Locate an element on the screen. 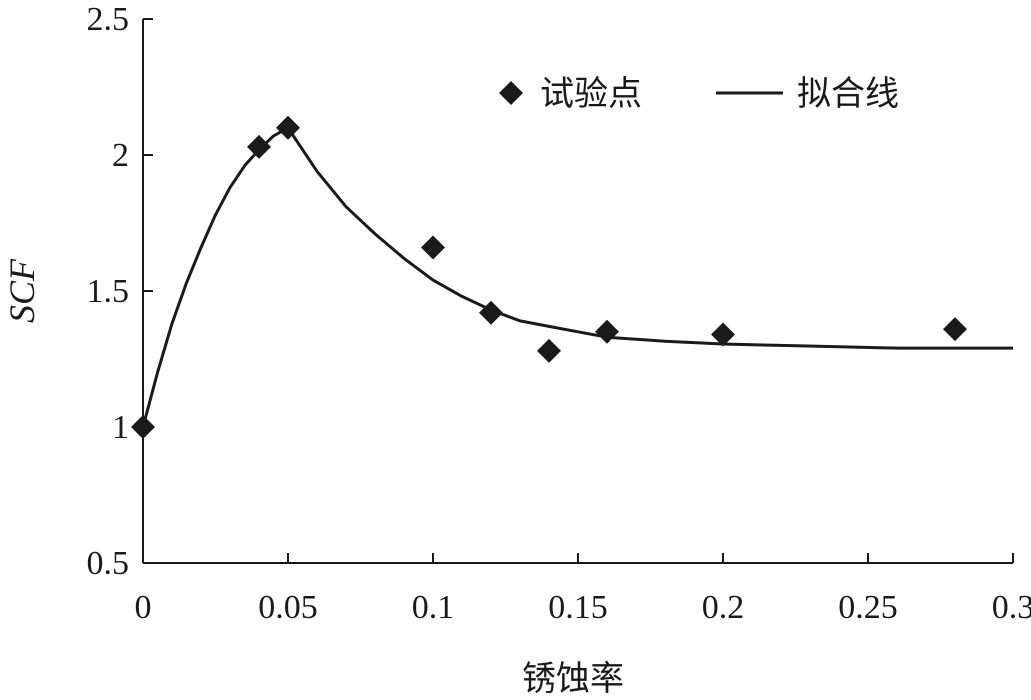  x-tick-label: 0.3 is located at coordinates (1011, 607).